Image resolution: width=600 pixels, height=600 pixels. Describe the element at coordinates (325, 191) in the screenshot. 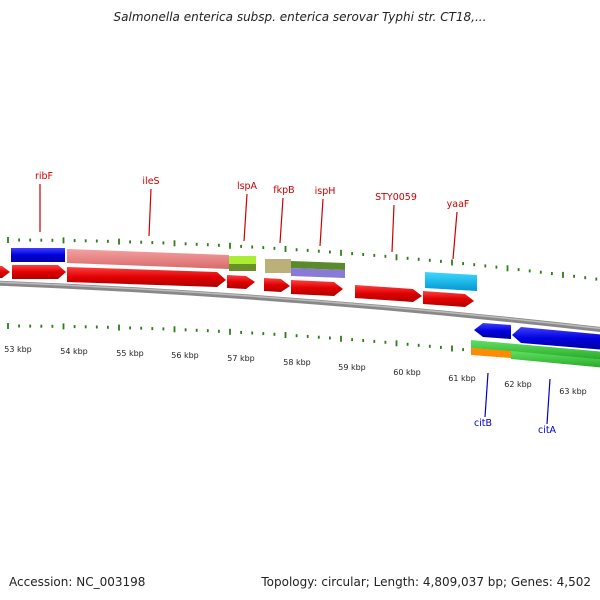

I see `gene-label-isph: ispH` at that location.